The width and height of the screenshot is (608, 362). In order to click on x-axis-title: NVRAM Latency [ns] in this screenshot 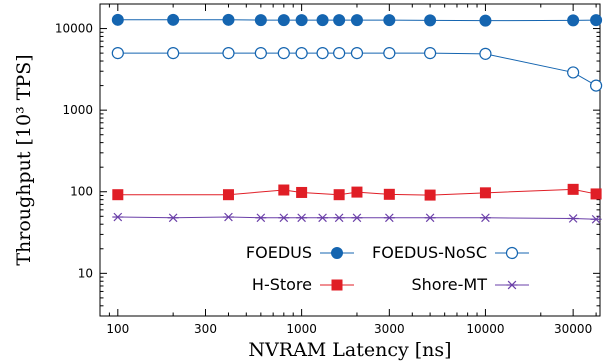, I will do `click(349, 350)`.